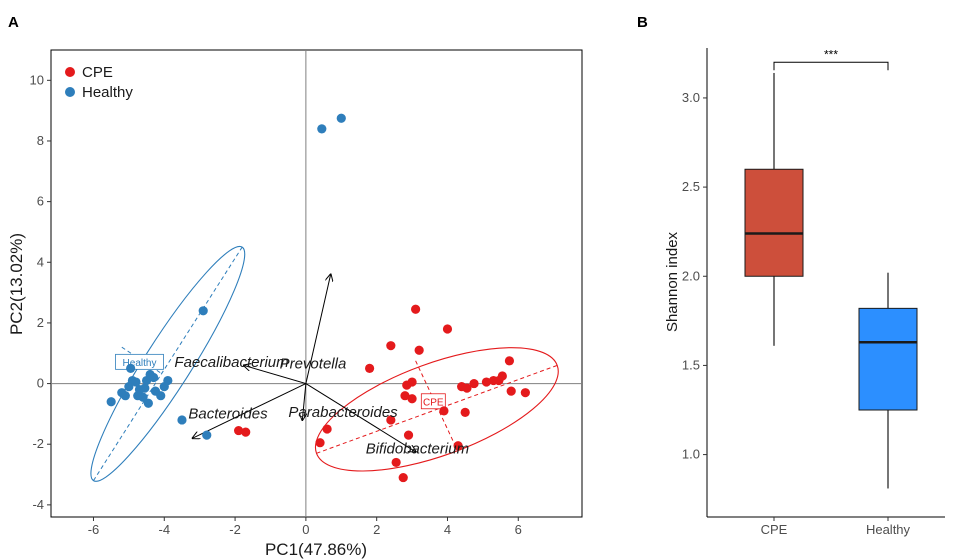 This screenshot has height=560, width=957. Describe the element at coordinates (40, 322) in the screenshot. I see `pca-y-tick-label: 2` at that location.